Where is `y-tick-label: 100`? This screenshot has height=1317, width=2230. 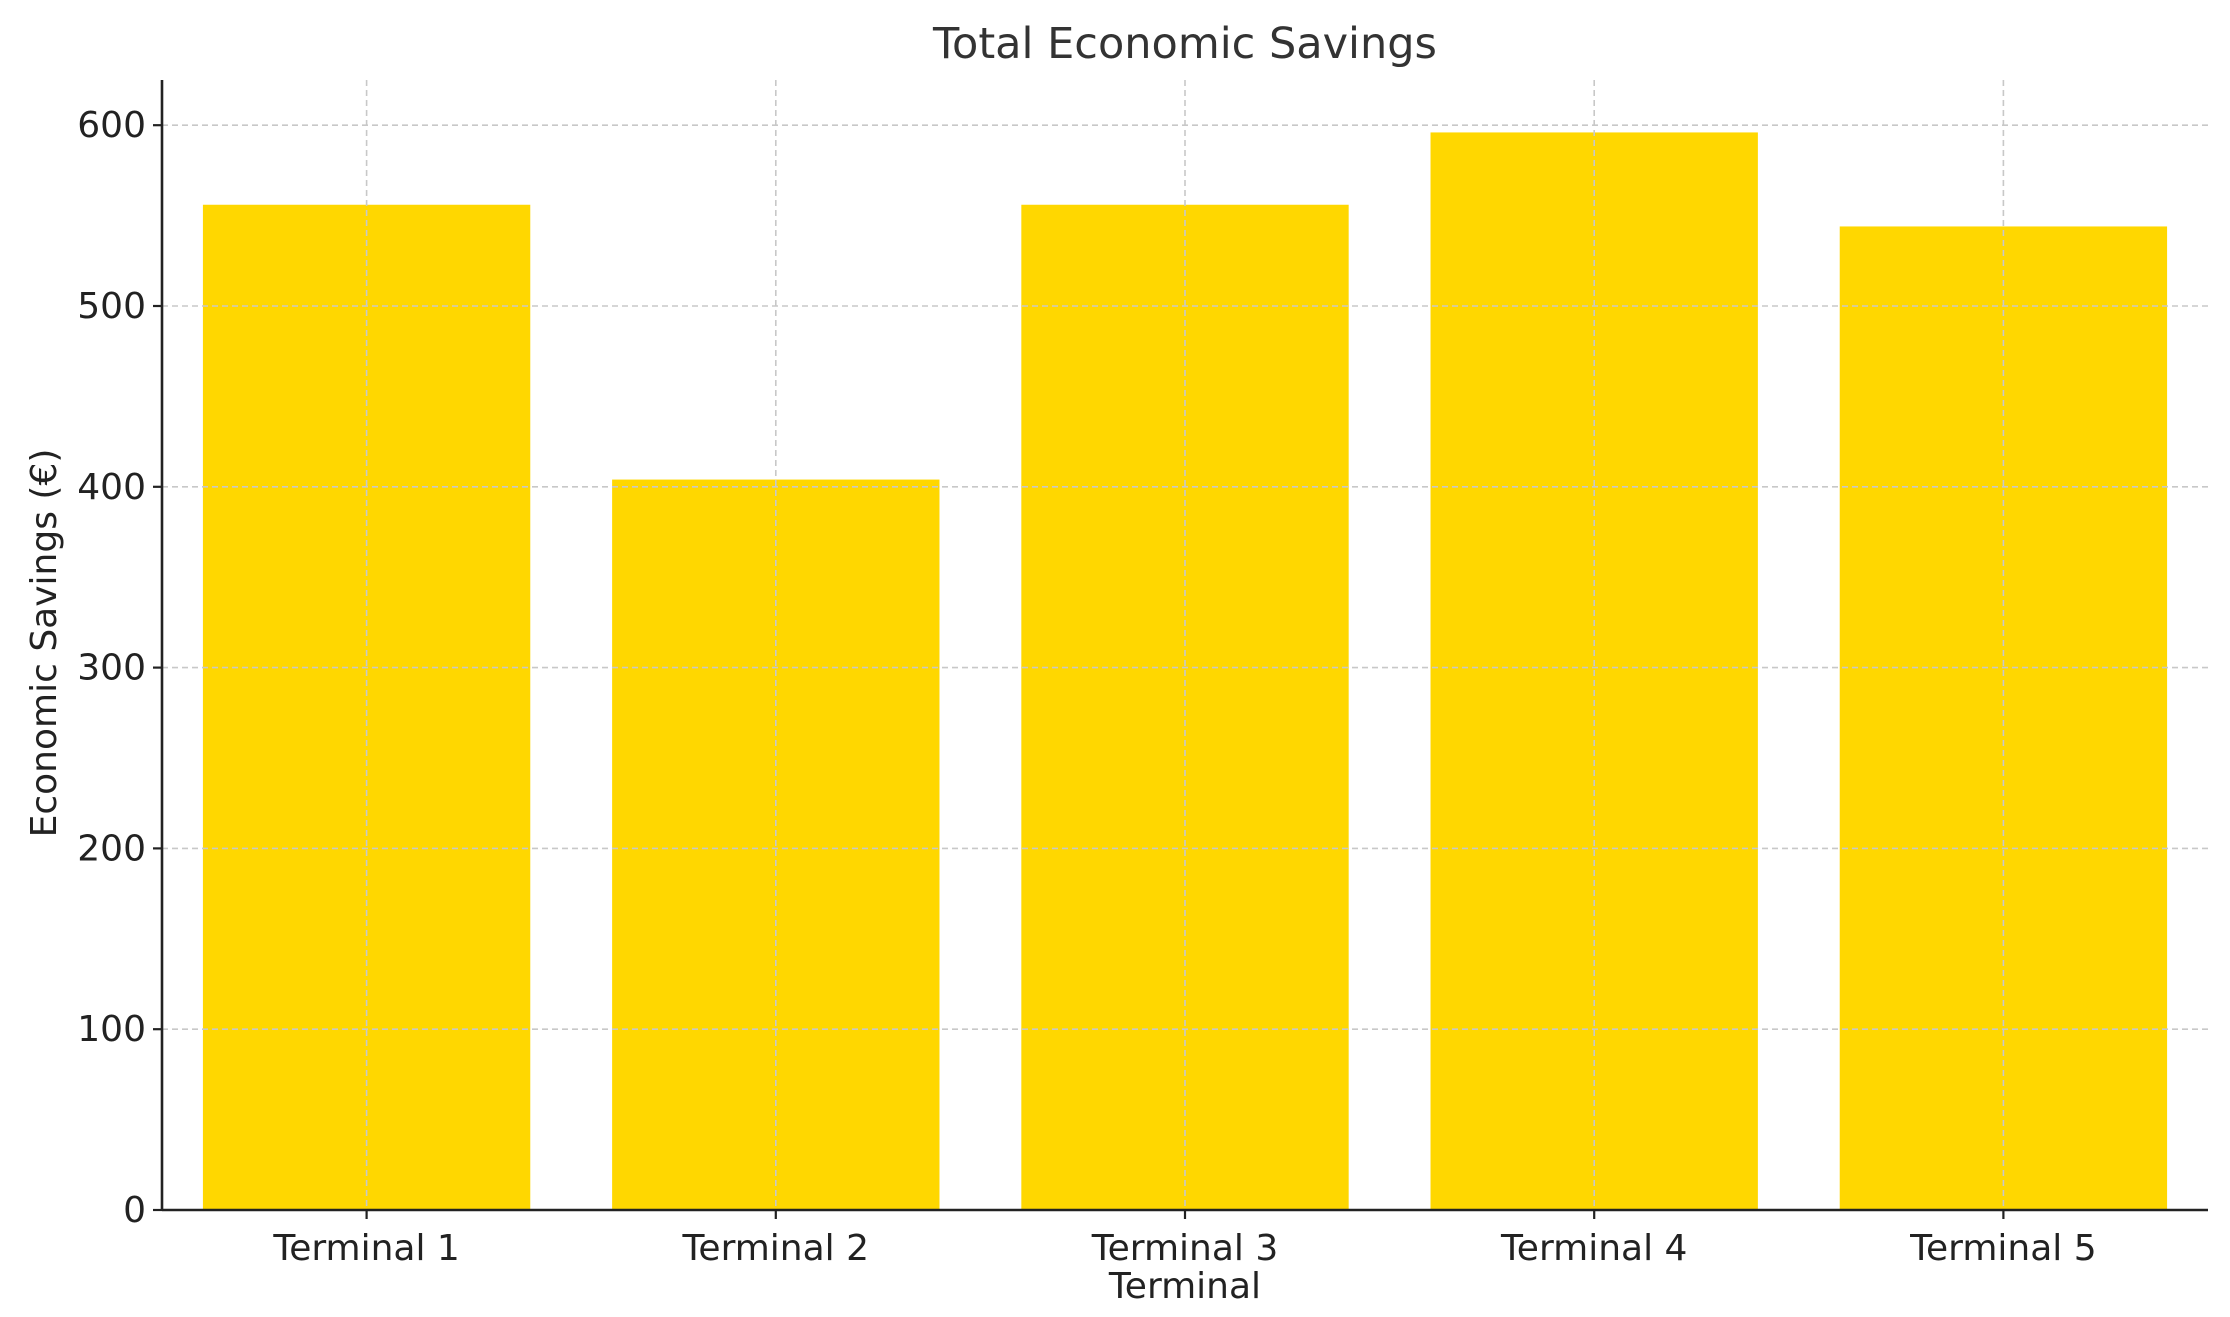
y-tick-label: 100 is located at coordinates (111, 1029).